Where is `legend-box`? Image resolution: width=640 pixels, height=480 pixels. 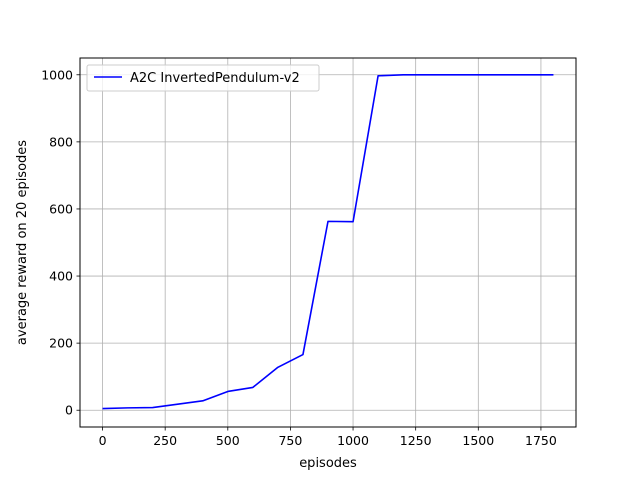
legend-box is located at coordinates (203, 78).